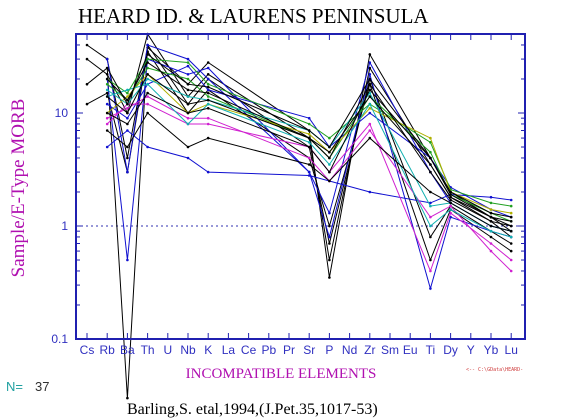 This screenshot has width=561, height=420. What do you see at coordinates (491, 350) in the screenshot?
I see `x-tick-label: Yb` at bounding box center [491, 350].